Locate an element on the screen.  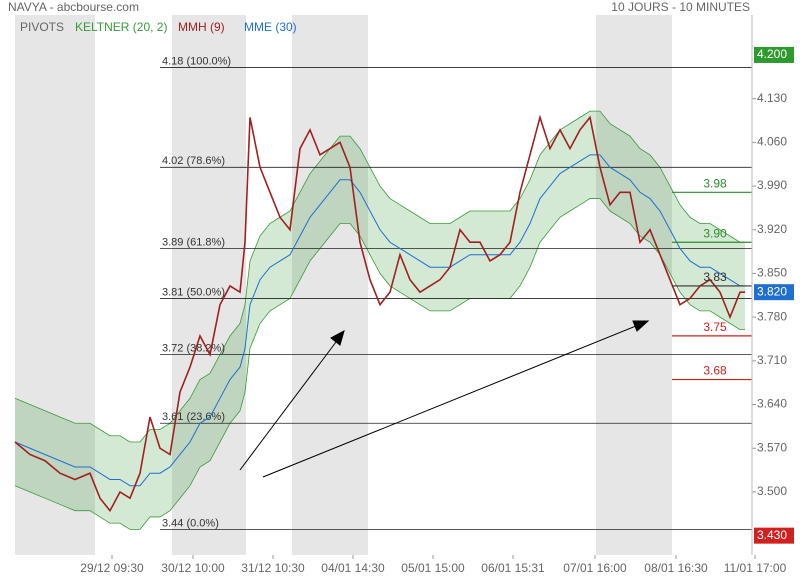
x-tick-label: 07/01 16:00 is located at coordinates (595, 568).